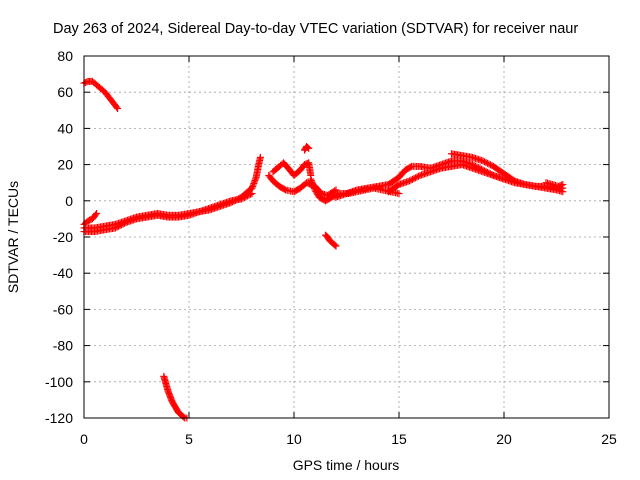  Describe the element at coordinates (100, 94) in the screenshot. I see `series-arc-high` at that location.